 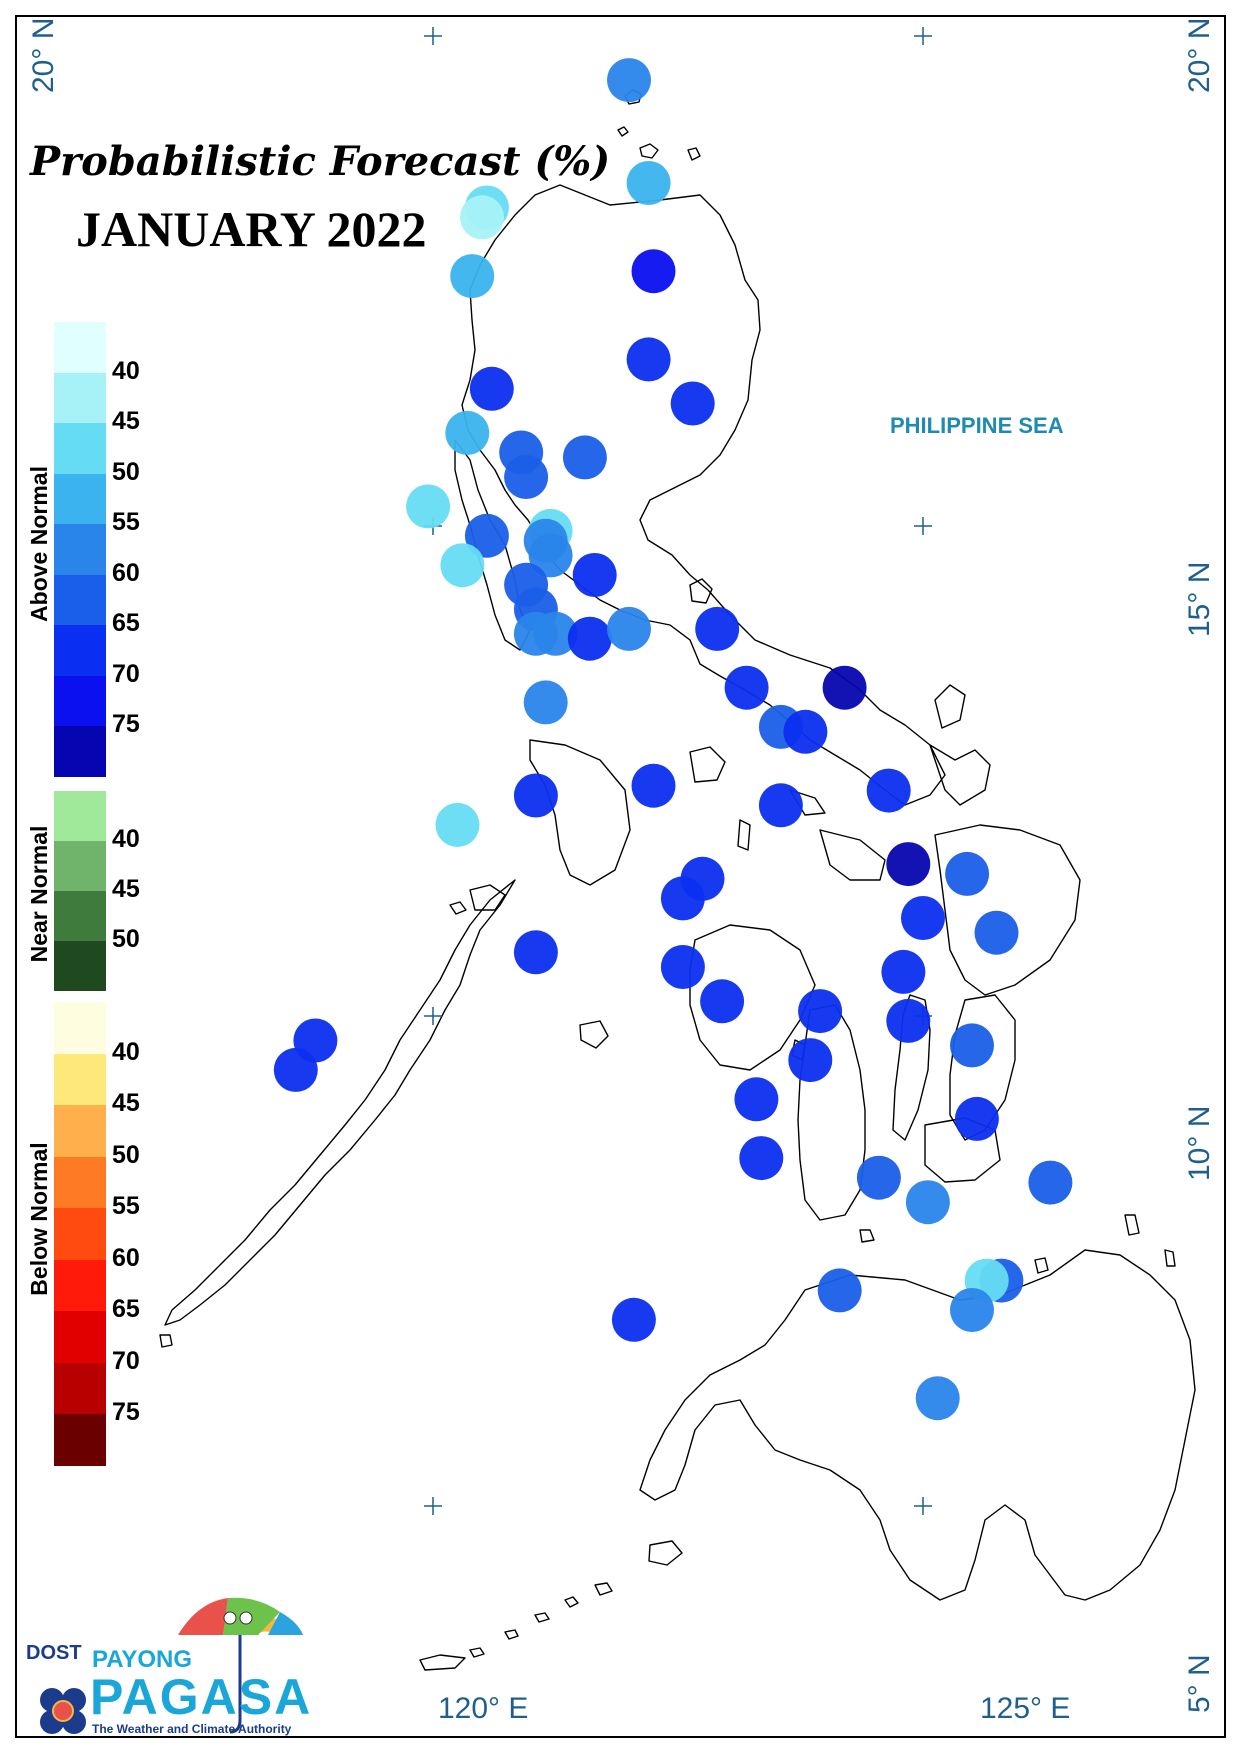 I want to click on lat-10-label: 10° N, so click(x=1199, y=1143).